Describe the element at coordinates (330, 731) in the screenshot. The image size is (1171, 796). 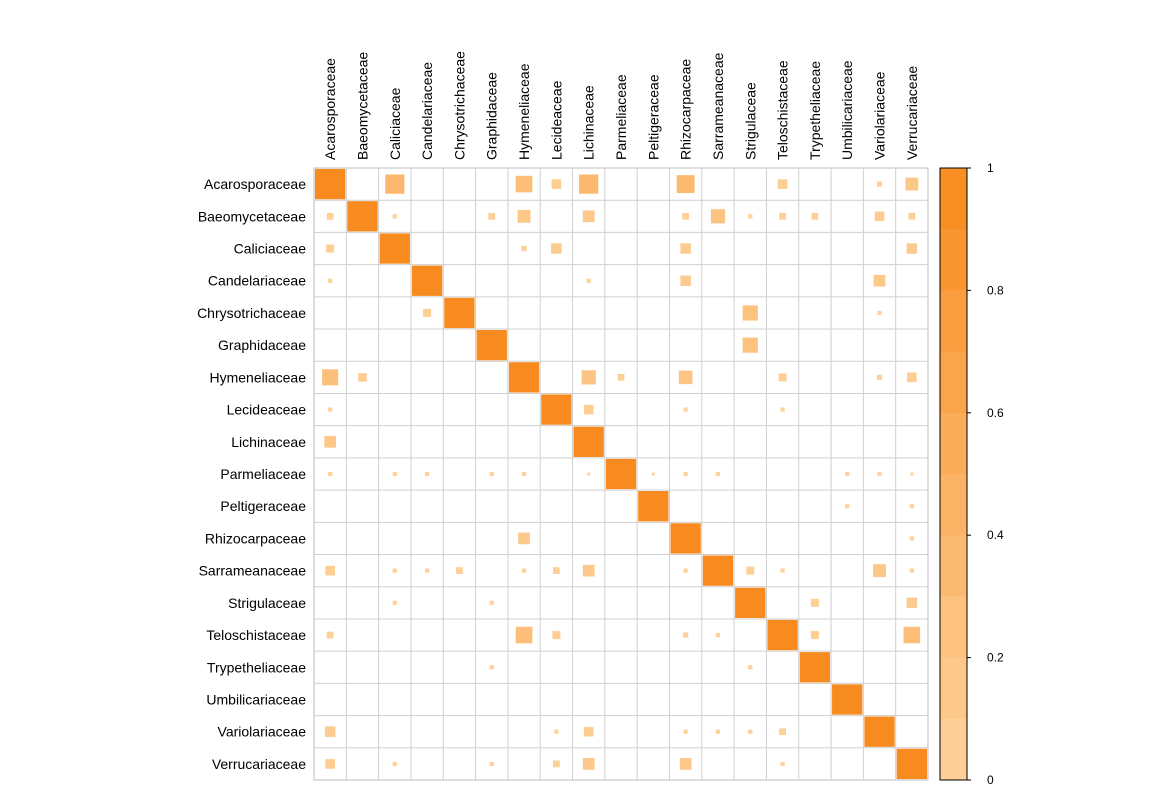
I see `cell-Variolariaceae-Acarosporaceae` at that location.